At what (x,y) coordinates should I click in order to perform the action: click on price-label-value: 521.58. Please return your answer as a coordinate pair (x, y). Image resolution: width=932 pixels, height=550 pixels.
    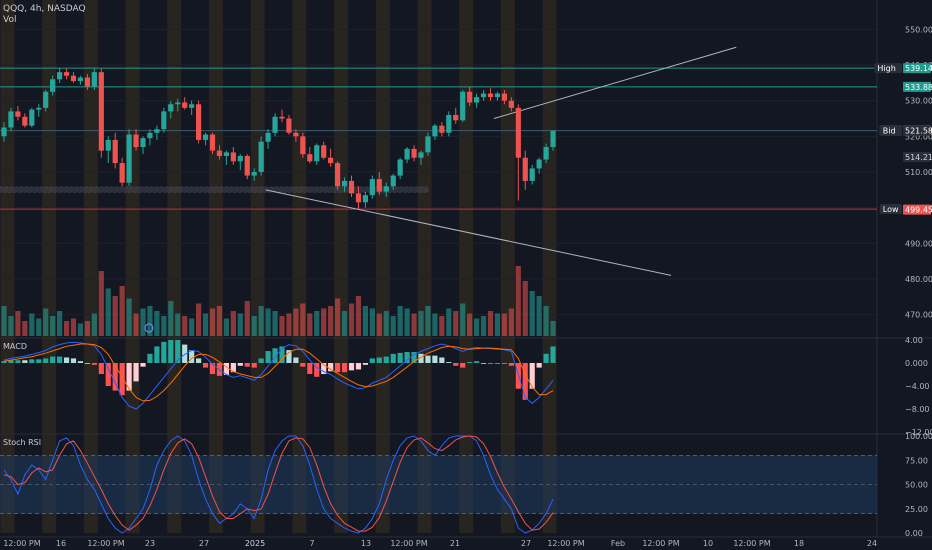
    Looking at the image, I should click on (918, 131).